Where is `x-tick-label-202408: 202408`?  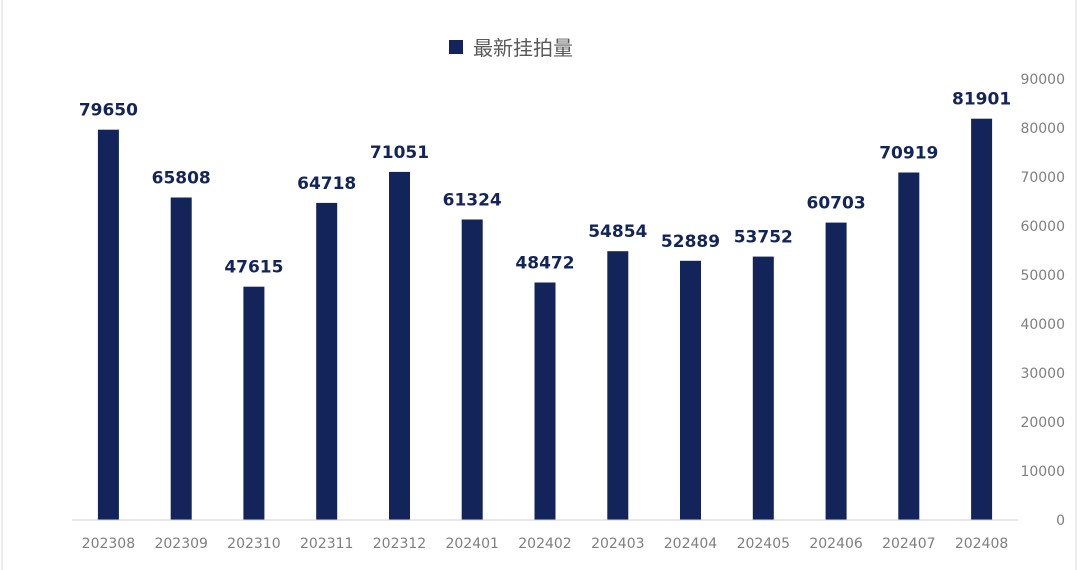 x-tick-label-202408: 202408 is located at coordinates (981, 544).